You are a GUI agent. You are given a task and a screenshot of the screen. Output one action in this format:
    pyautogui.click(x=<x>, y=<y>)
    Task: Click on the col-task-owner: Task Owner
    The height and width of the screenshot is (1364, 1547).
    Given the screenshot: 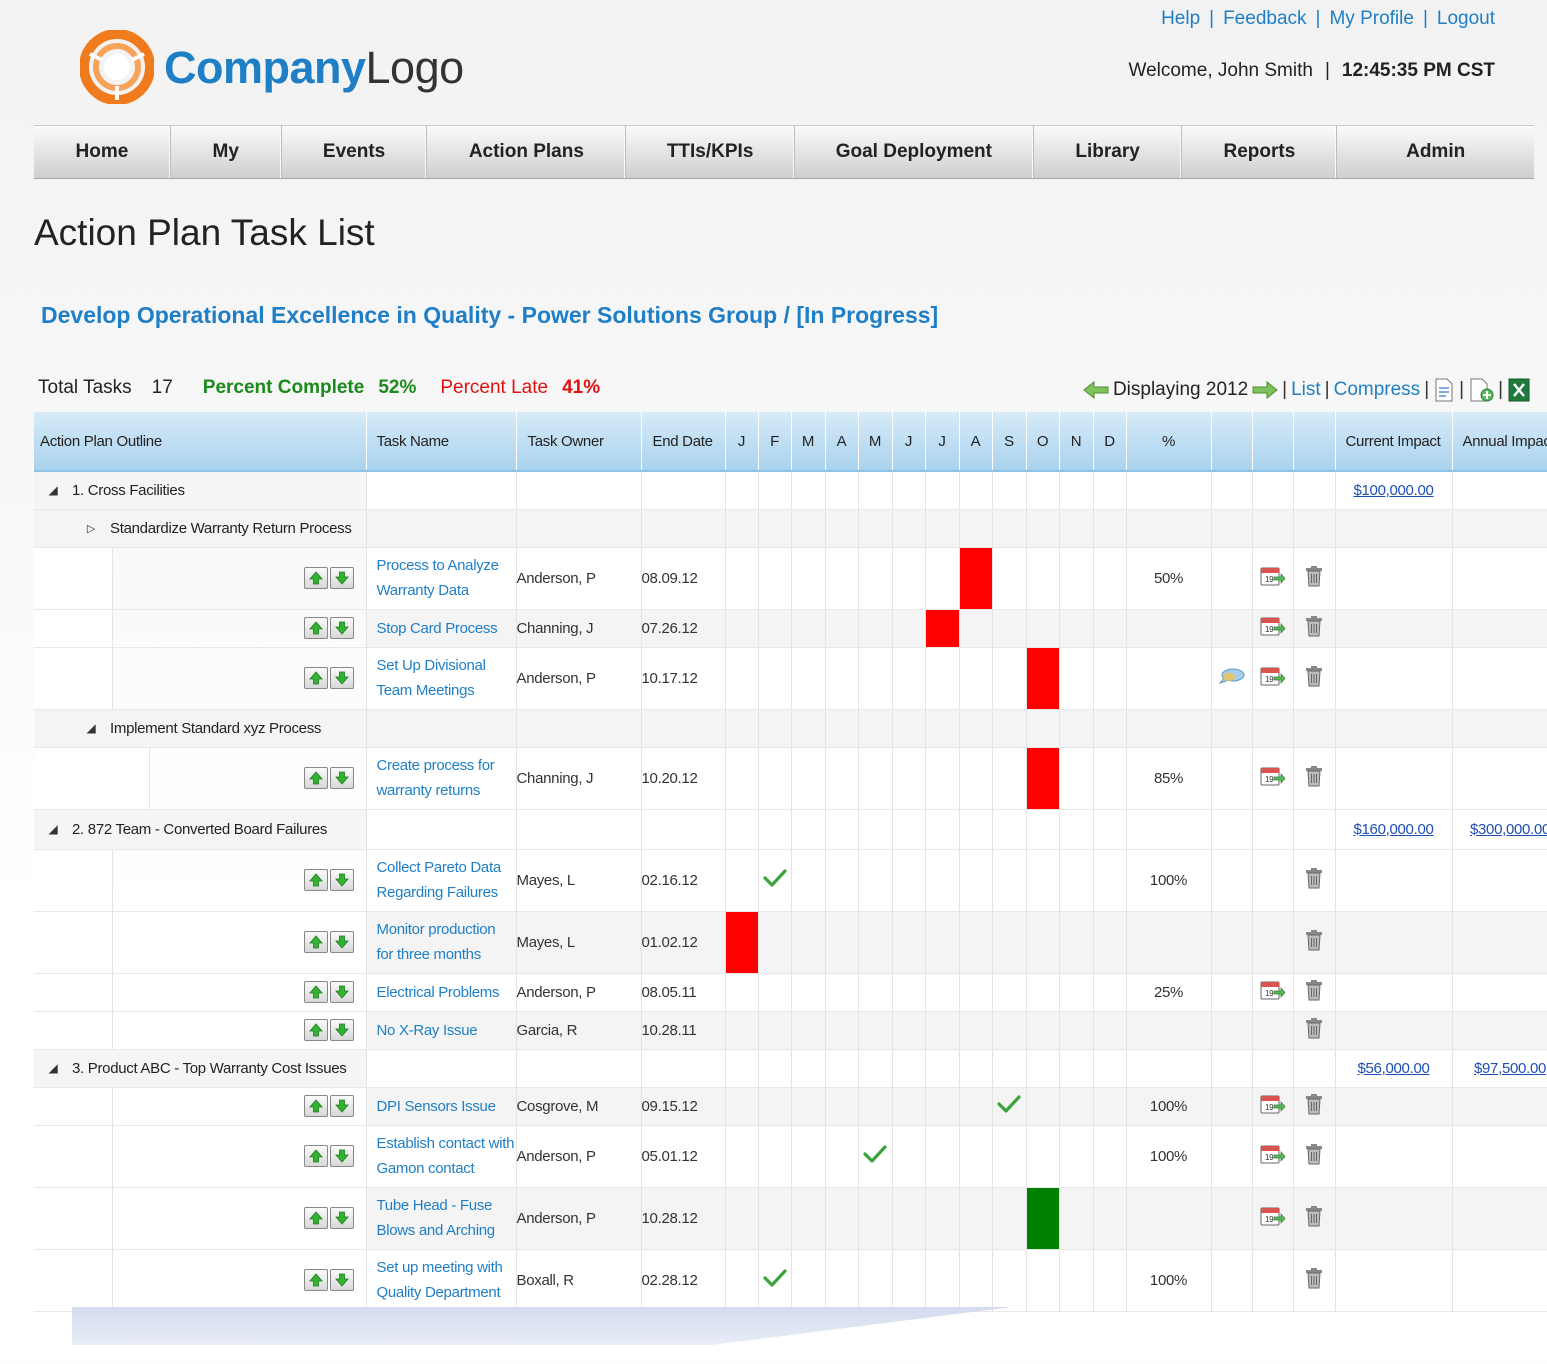 What is the action you would take?
    pyautogui.click(x=579, y=442)
    